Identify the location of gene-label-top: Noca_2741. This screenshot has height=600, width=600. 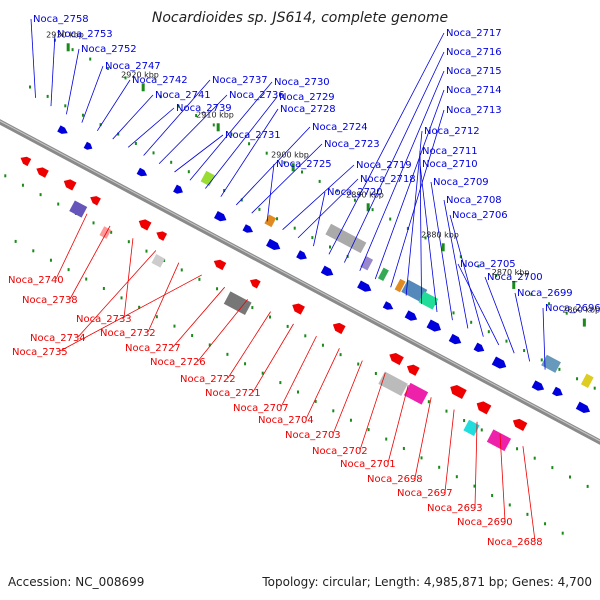
(183, 95).